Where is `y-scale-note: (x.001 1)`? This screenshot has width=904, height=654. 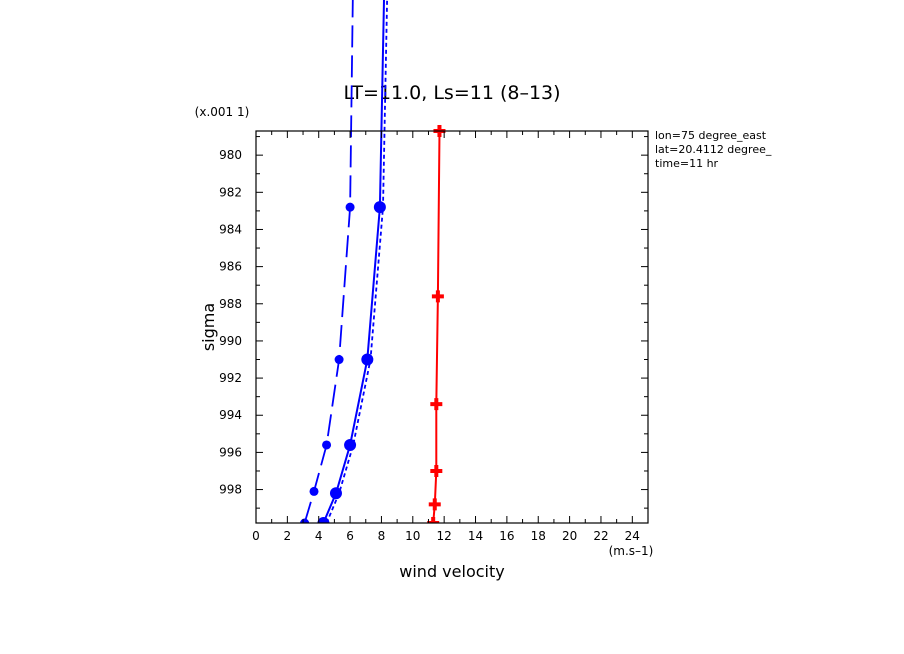
y-scale-note: (x.001 1) is located at coordinates (222, 112).